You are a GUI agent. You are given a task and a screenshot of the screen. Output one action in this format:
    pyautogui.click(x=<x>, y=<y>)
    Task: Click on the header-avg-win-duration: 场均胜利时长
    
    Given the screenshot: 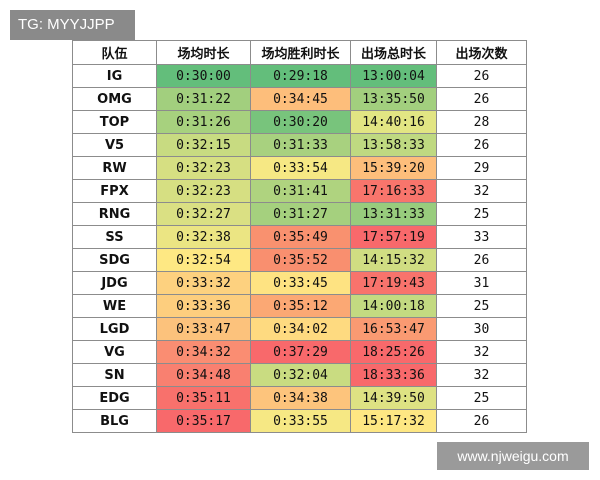 What is the action you would take?
    pyautogui.click(x=300, y=52)
    